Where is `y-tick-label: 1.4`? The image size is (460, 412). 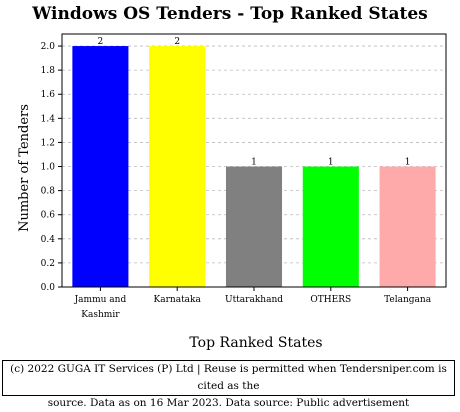 y-tick-label: 1.4 is located at coordinates (48, 119).